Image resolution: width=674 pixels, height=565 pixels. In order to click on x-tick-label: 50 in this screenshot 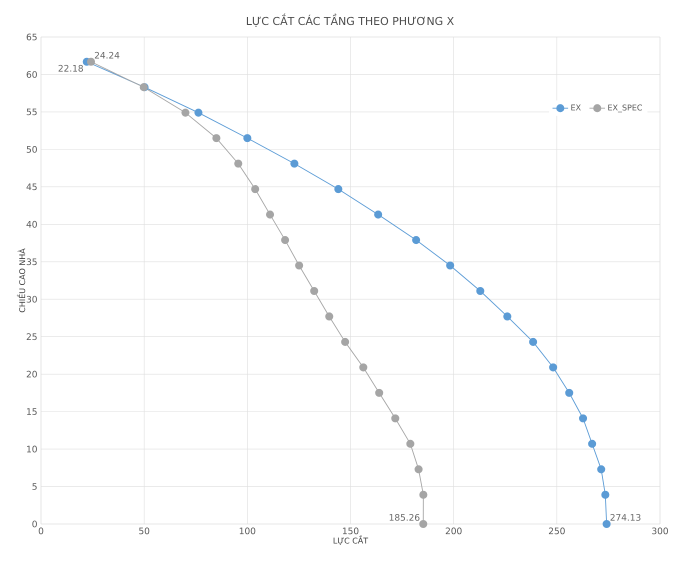, I will do `click(144, 531)`.